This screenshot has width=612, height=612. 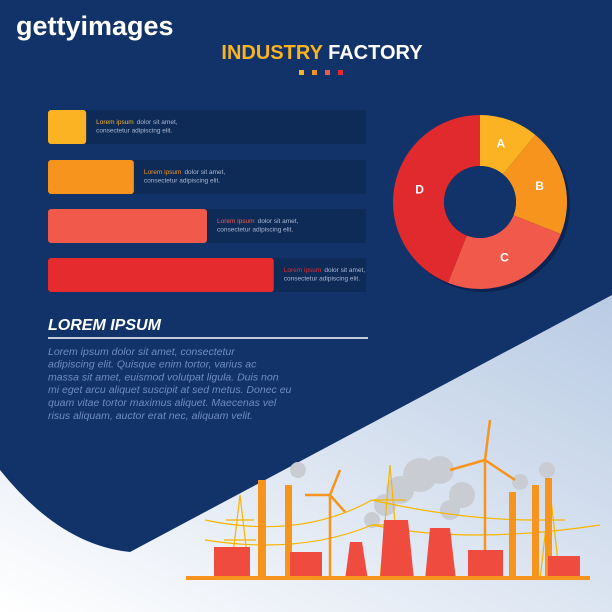 What do you see at coordinates (141, 352) in the screenshot?
I see `paragraph-line: Lorem ipsum dolor sit amet, consectetur` at bounding box center [141, 352].